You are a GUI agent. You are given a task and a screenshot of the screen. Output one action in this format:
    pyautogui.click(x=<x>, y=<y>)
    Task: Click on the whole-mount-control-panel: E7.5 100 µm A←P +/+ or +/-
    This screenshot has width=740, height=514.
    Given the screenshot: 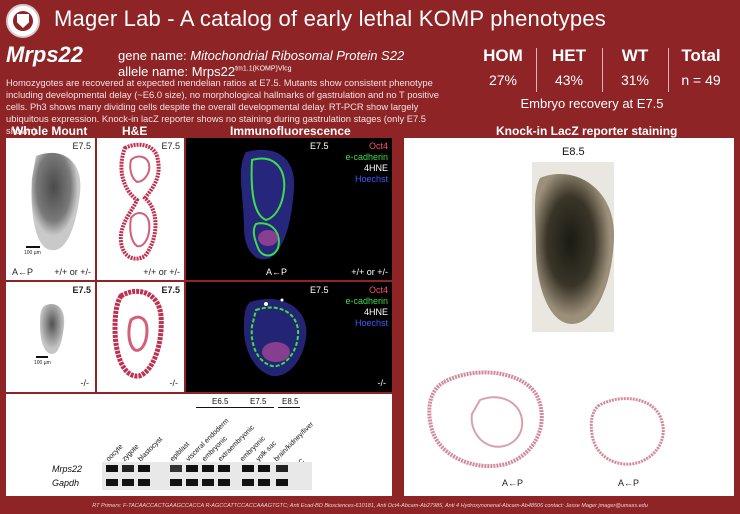 What is the action you would take?
    pyautogui.click(x=50, y=209)
    